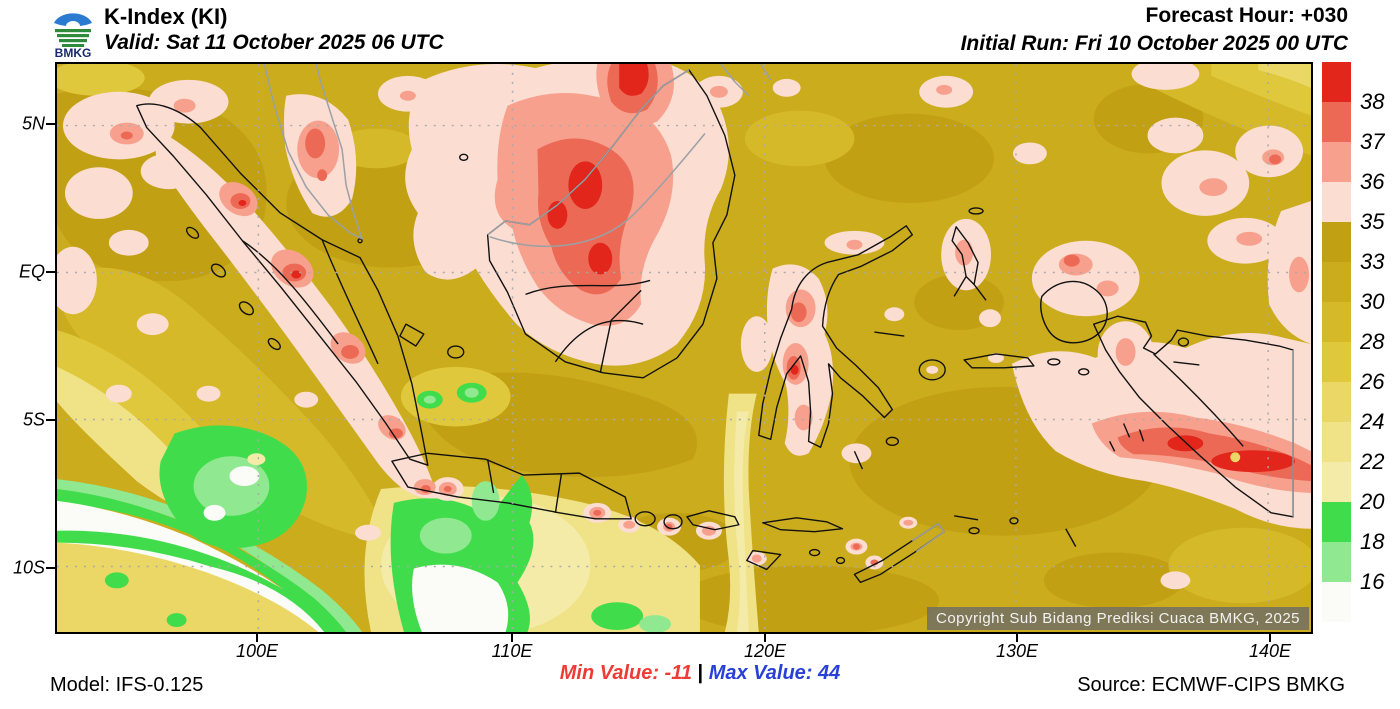  Describe the element at coordinates (1372, 341) in the screenshot. I see `colorbar-tick-label: 28` at that location.